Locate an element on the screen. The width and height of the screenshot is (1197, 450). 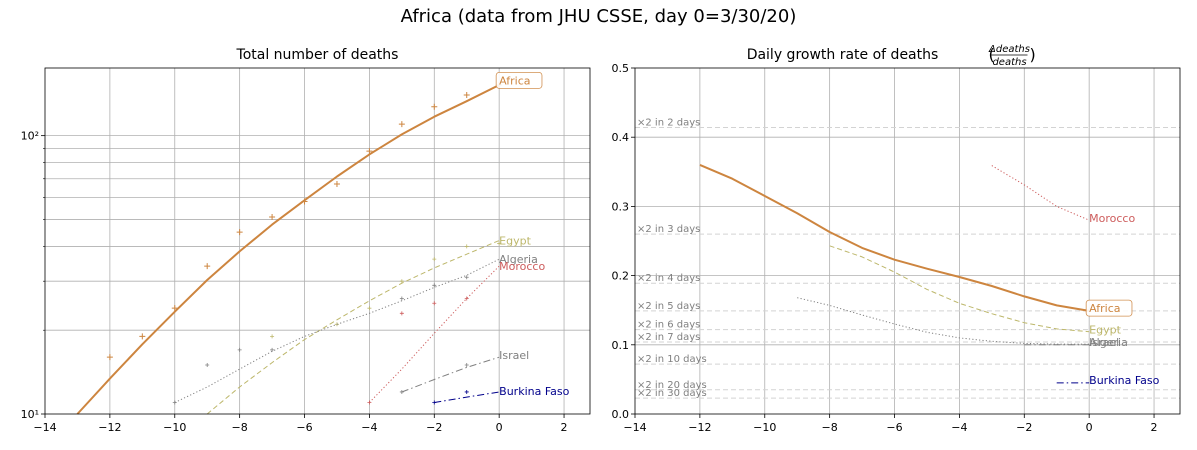
title-fraction-denominator: deaths is located at coordinates (1009, 62).